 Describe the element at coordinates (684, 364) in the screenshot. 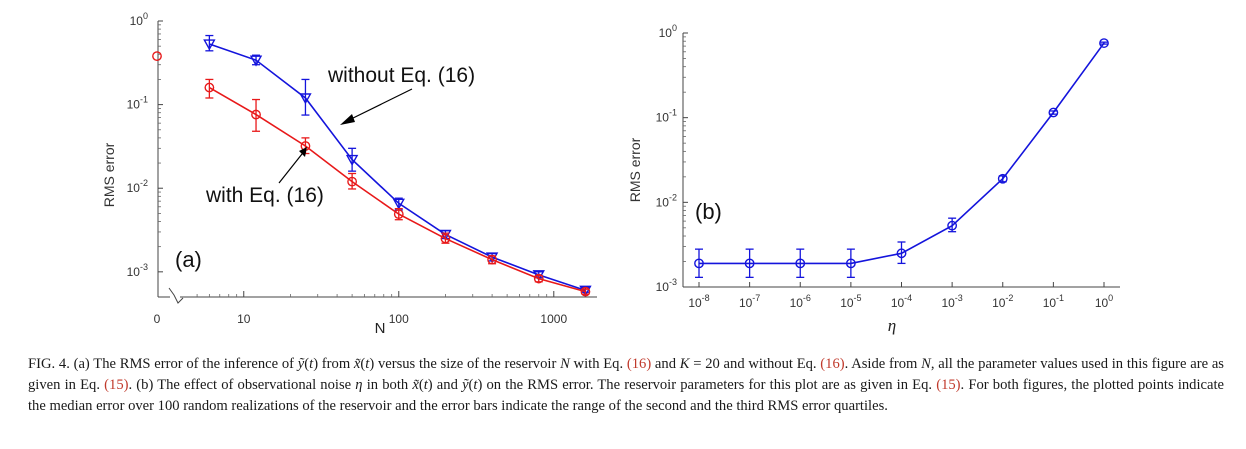

I see `math-K: K` at that location.